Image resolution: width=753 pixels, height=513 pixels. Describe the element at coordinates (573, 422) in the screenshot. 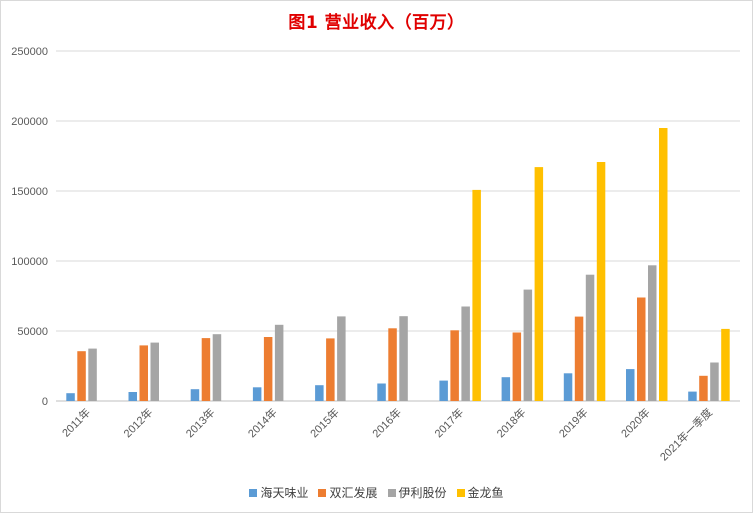

I see `x-tick-label: 2019年` at that location.